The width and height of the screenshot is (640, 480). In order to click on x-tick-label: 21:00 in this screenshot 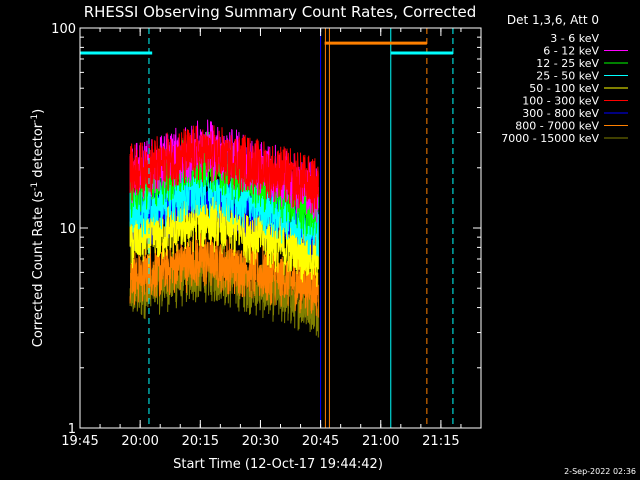, I will do `click(380, 441)`.